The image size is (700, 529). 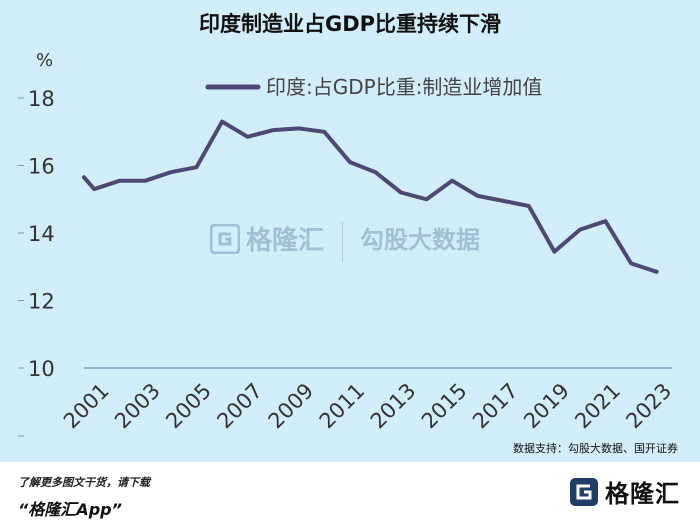 I want to click on x-tick-label: 2013, so click(x=393, y=406).